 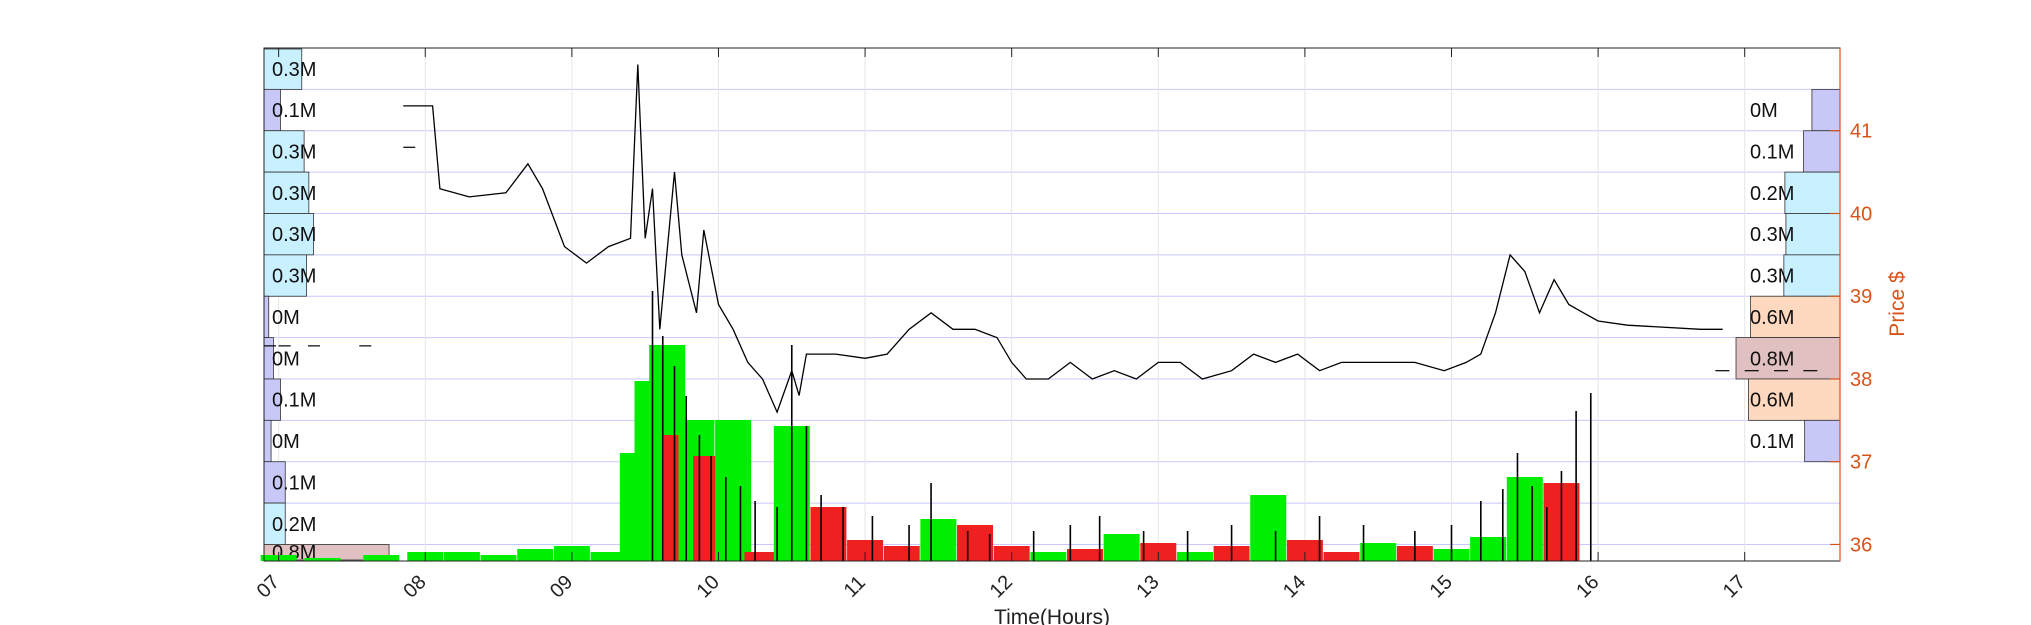 What do you see at coordinates (1897, 304) in the screenshot?
I see `y-axis-title: Price $` at bounding box center [1897, 304].